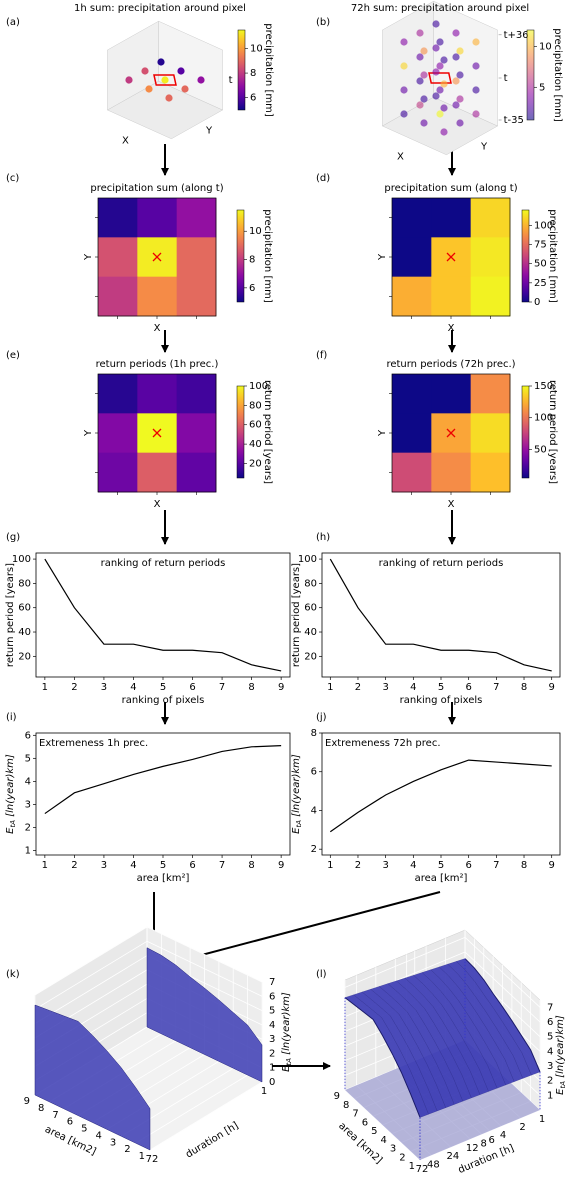 The height and width of the screenshot is (1184, 570). Describe the element at coordinates (451, 504) in the screenshot. I see `x-axis-label: X` at that location.